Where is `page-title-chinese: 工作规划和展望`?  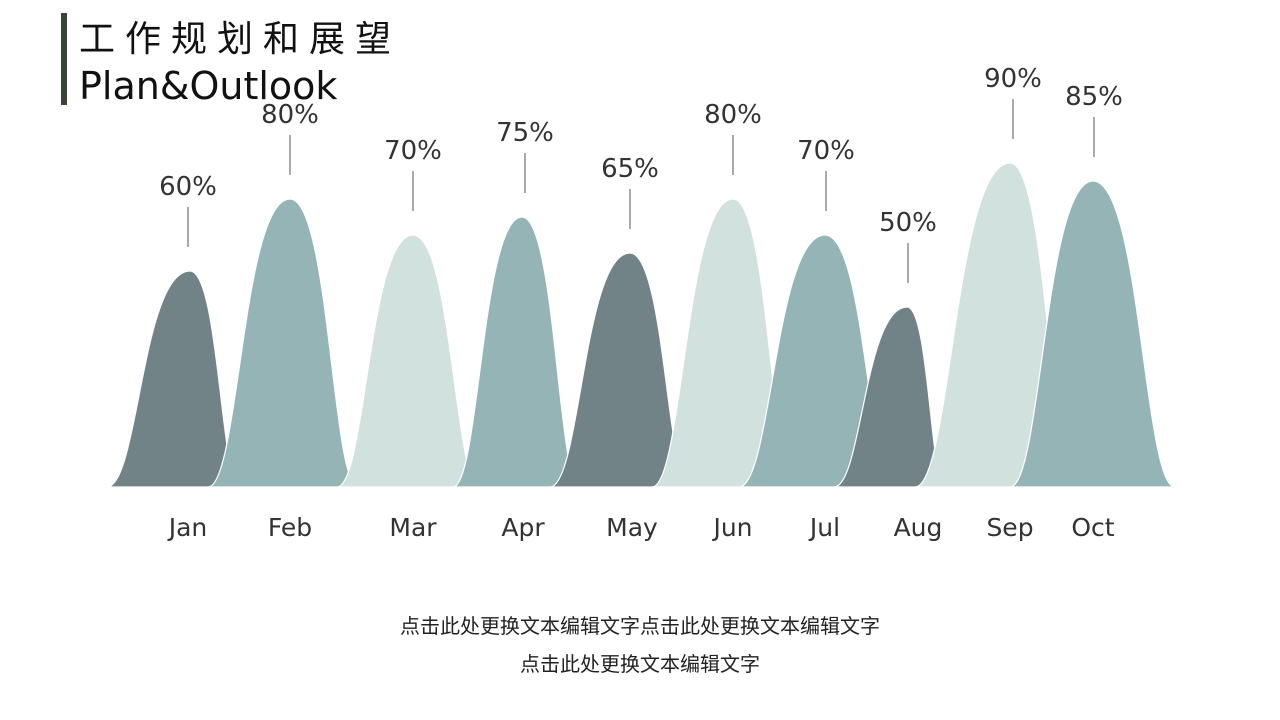 page-title-chinese: 工作规划和展望 is located at coordinates (240, 39).